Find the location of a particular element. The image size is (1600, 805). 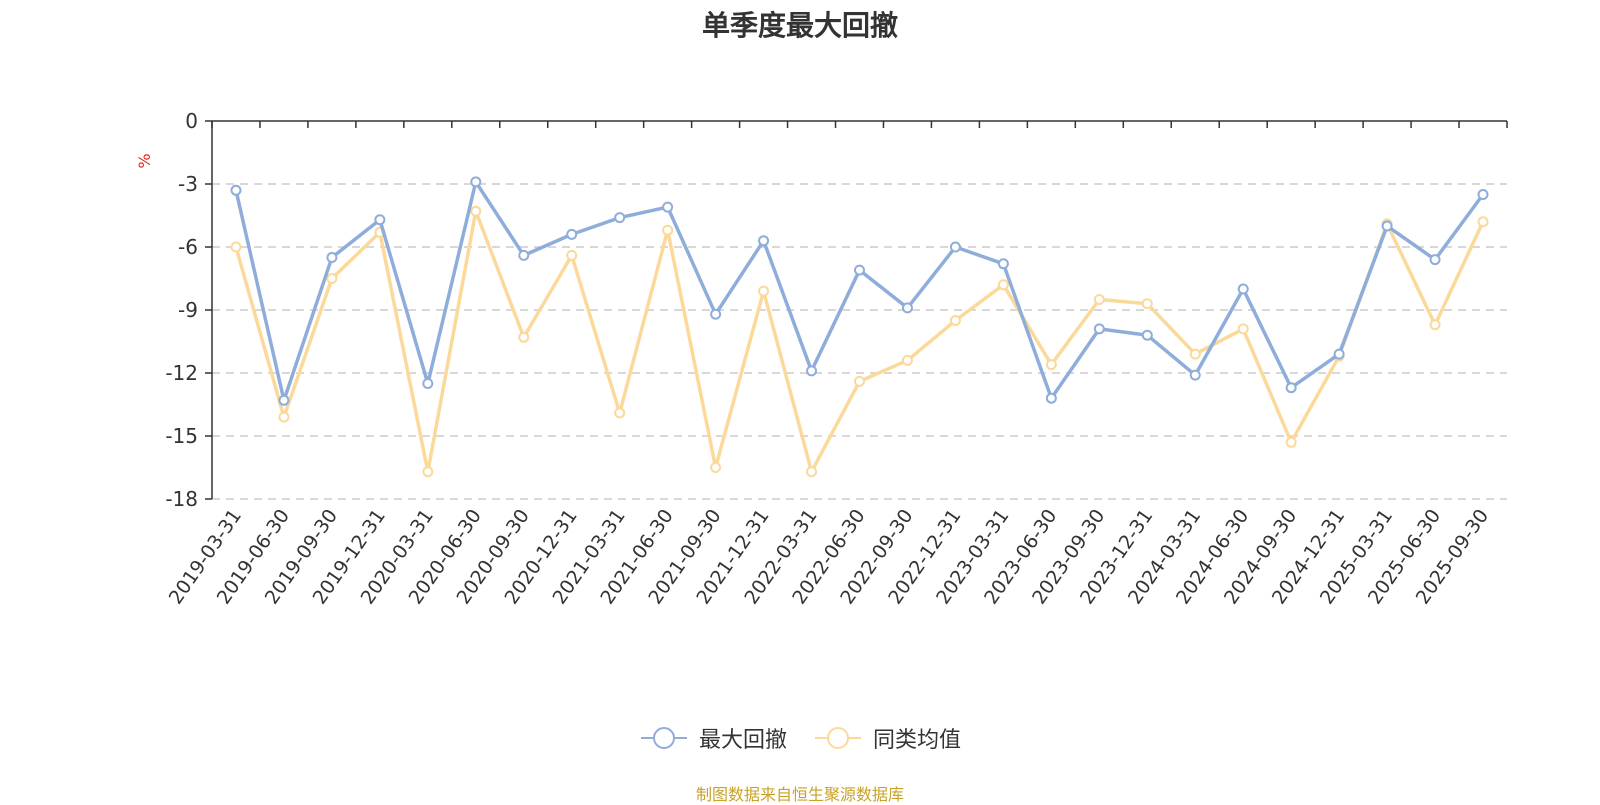

y-tick-label: -6 is located at coordinates (188, 247).